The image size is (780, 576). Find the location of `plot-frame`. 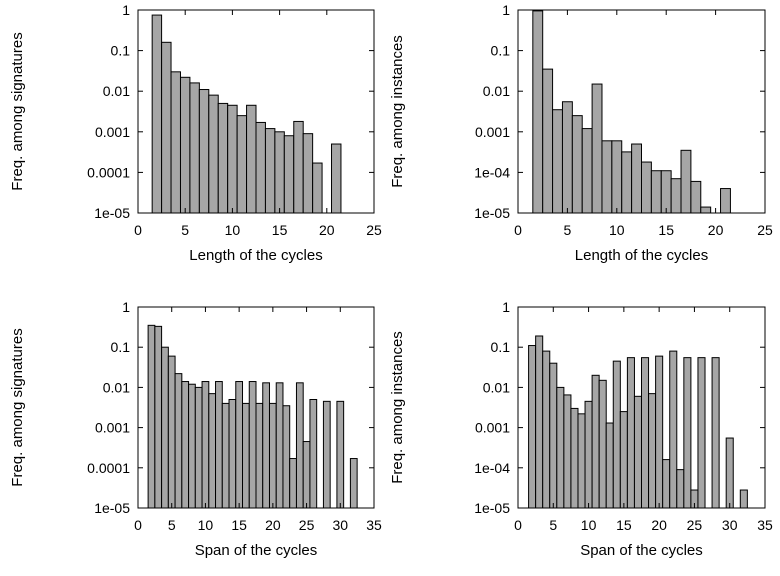

plot-frame is located at coordinates (256, 111).